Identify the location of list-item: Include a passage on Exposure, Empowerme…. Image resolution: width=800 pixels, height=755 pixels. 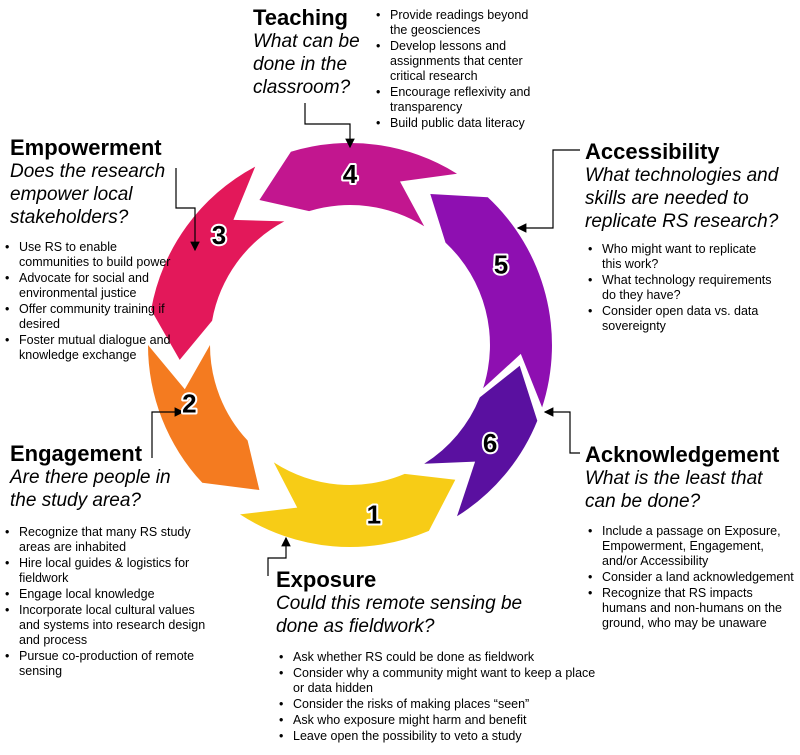
(691, 546).